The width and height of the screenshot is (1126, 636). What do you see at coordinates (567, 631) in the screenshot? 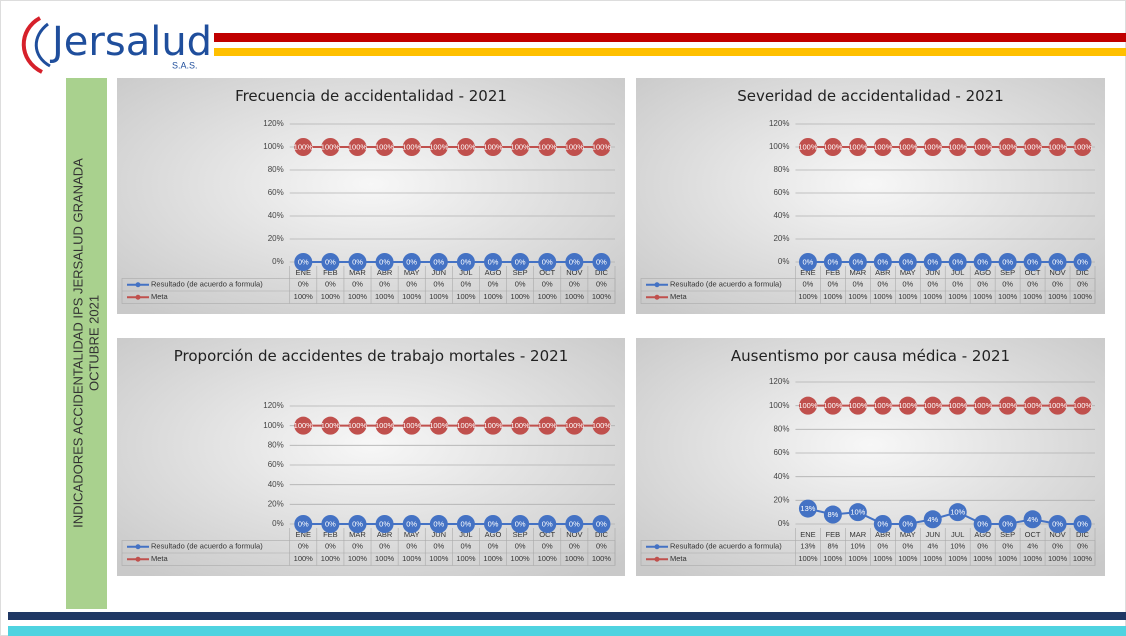
I see `footer-bar` at bounding box center [567, 631].